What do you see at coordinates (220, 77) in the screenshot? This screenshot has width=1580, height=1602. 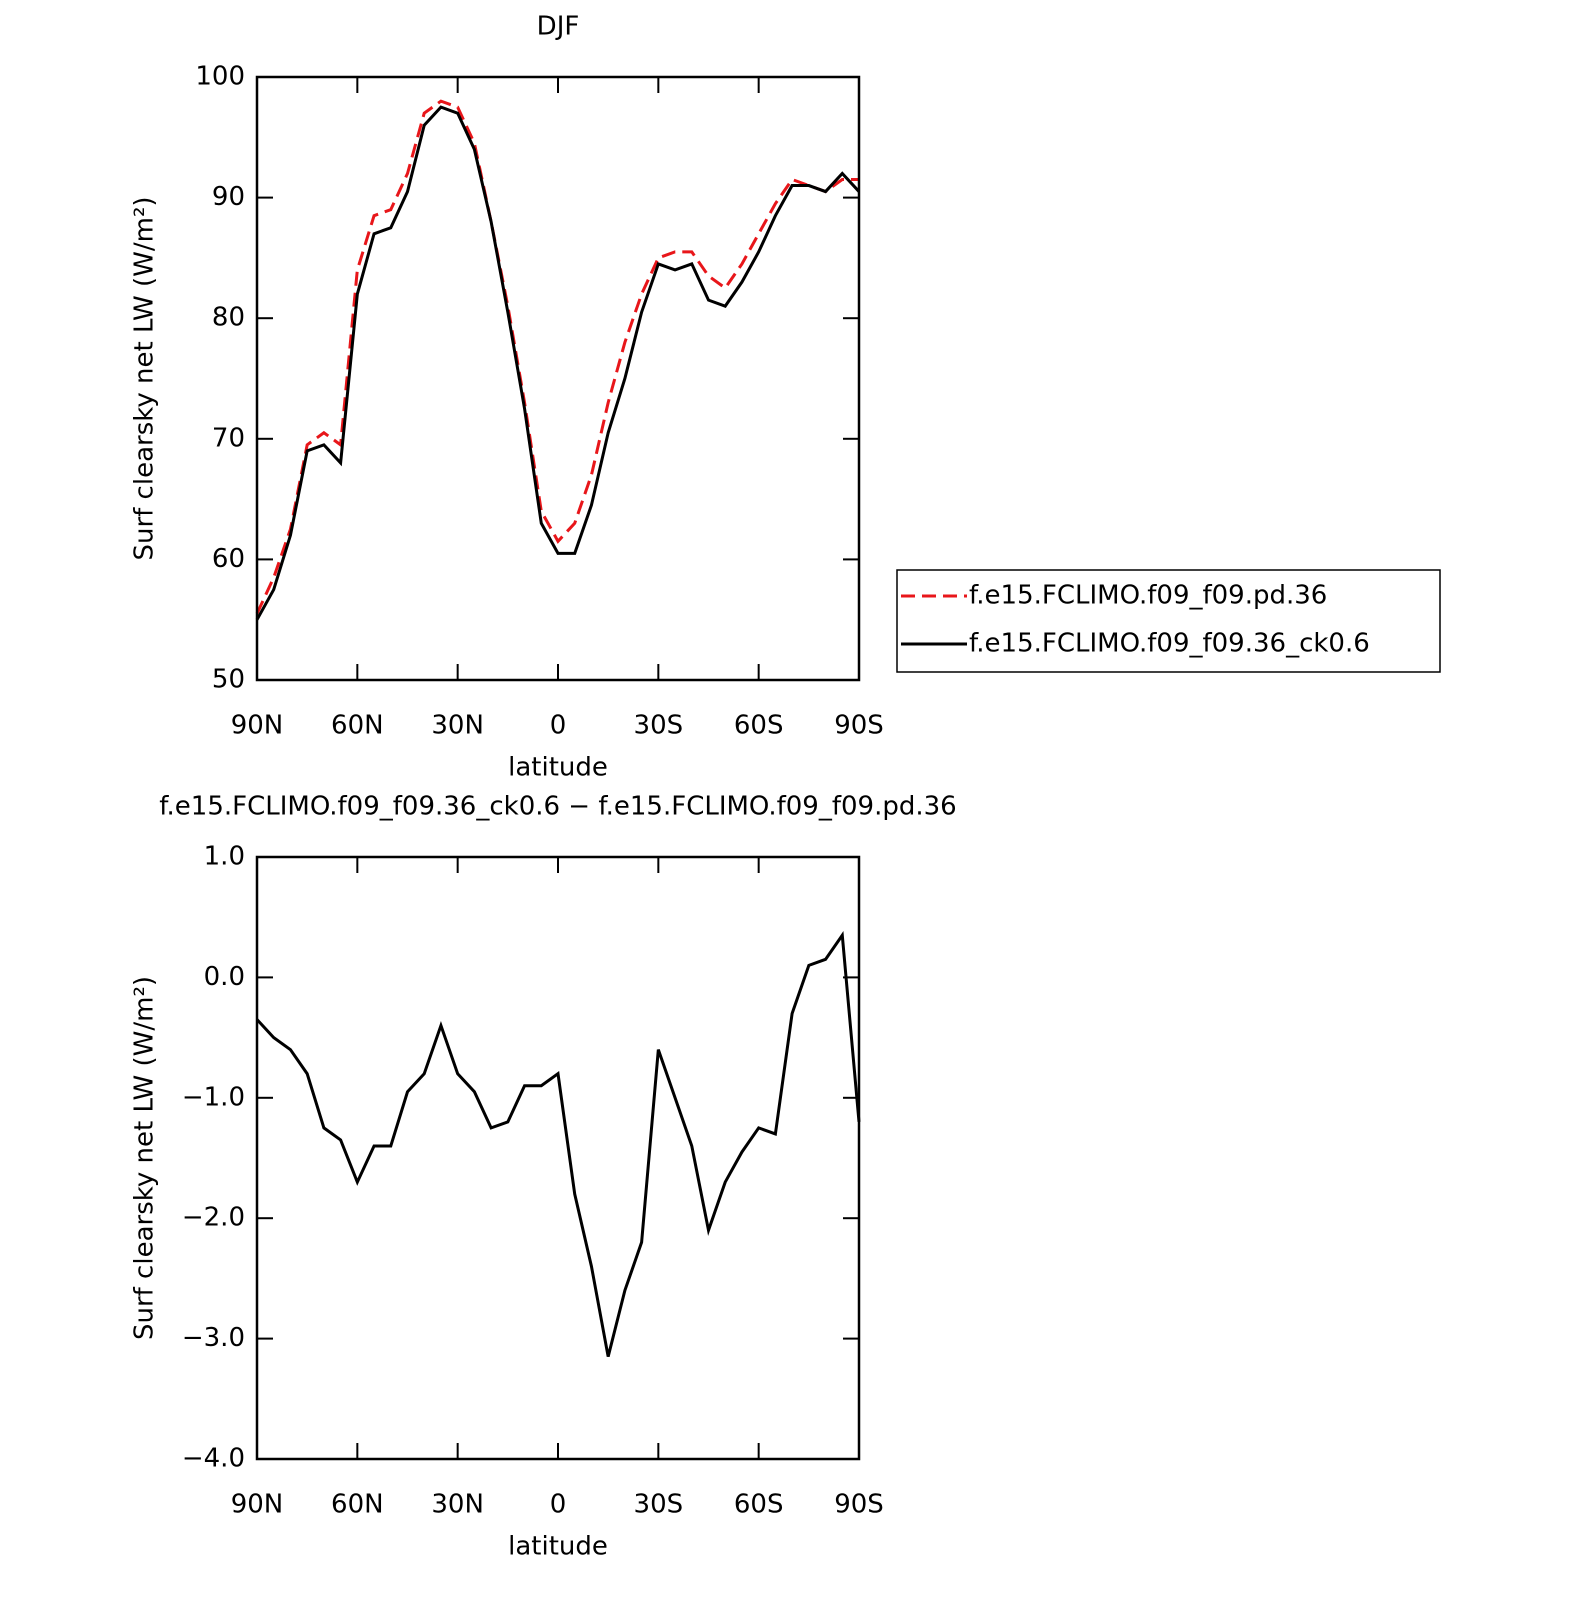 I see `y-tick-label: 100` at bounding box center [220, 77].